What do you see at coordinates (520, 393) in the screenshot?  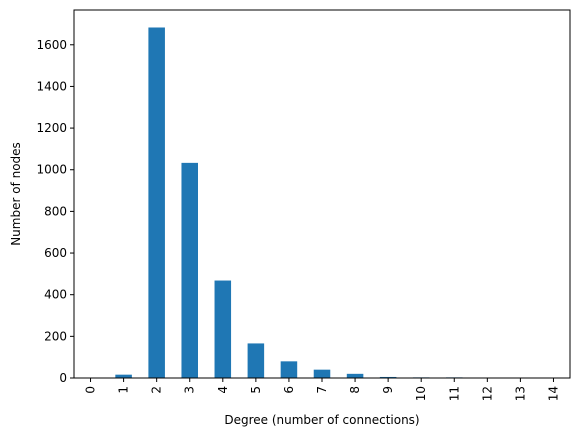 I see `x-tick-label: 13` at bounding box center [520, 393].